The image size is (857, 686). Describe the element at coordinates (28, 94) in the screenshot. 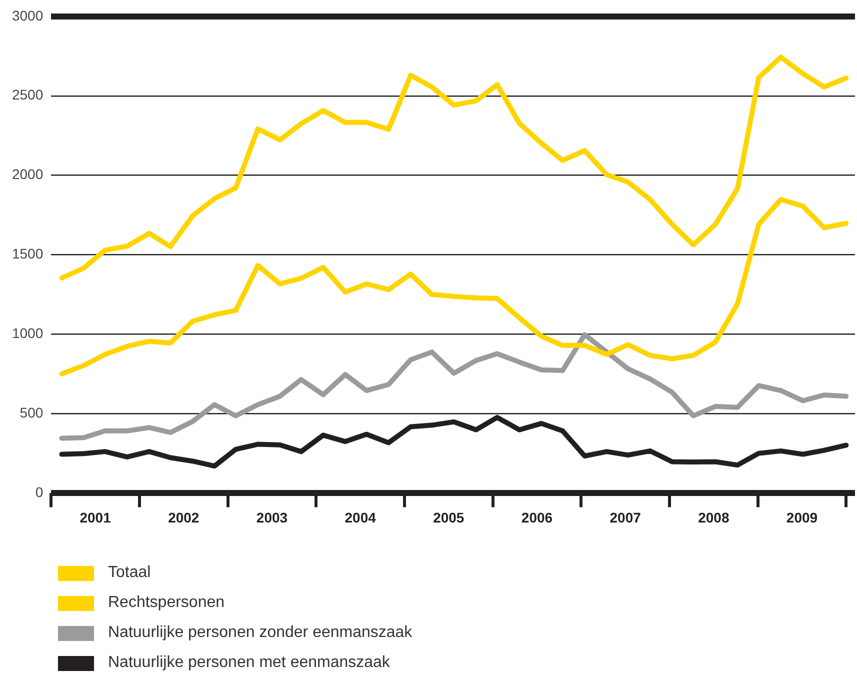

I see `y-tick-label: 2500` at that location.